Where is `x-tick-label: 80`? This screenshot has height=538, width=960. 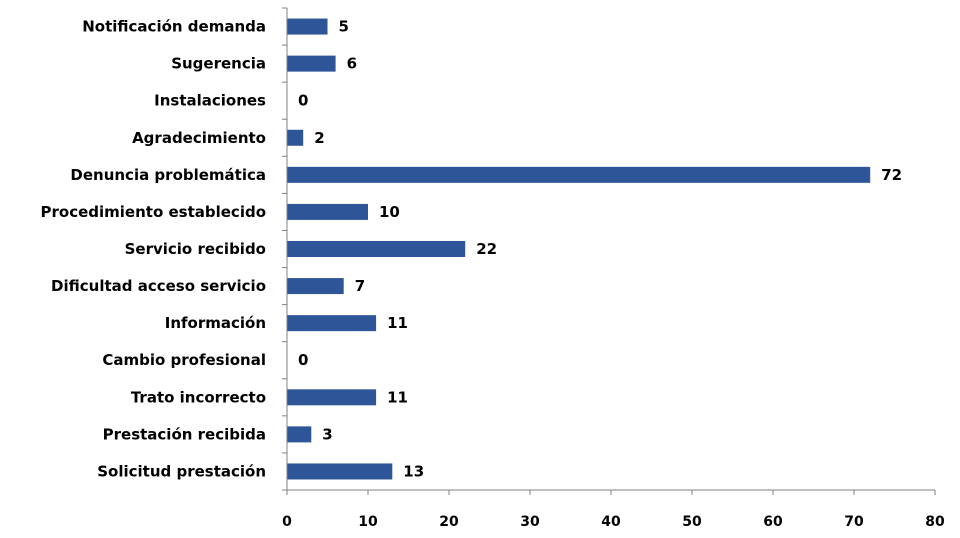
x-tick-label: 80 is located at coordinates (935, 522).